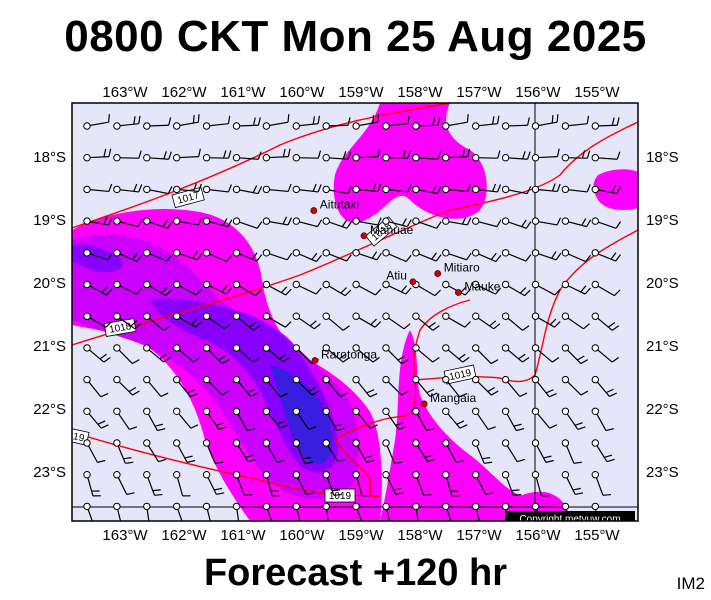  Describe the element at coordinates (243, 535) in the screenshot. I see `lon-tick-label: 161°W` at that location.